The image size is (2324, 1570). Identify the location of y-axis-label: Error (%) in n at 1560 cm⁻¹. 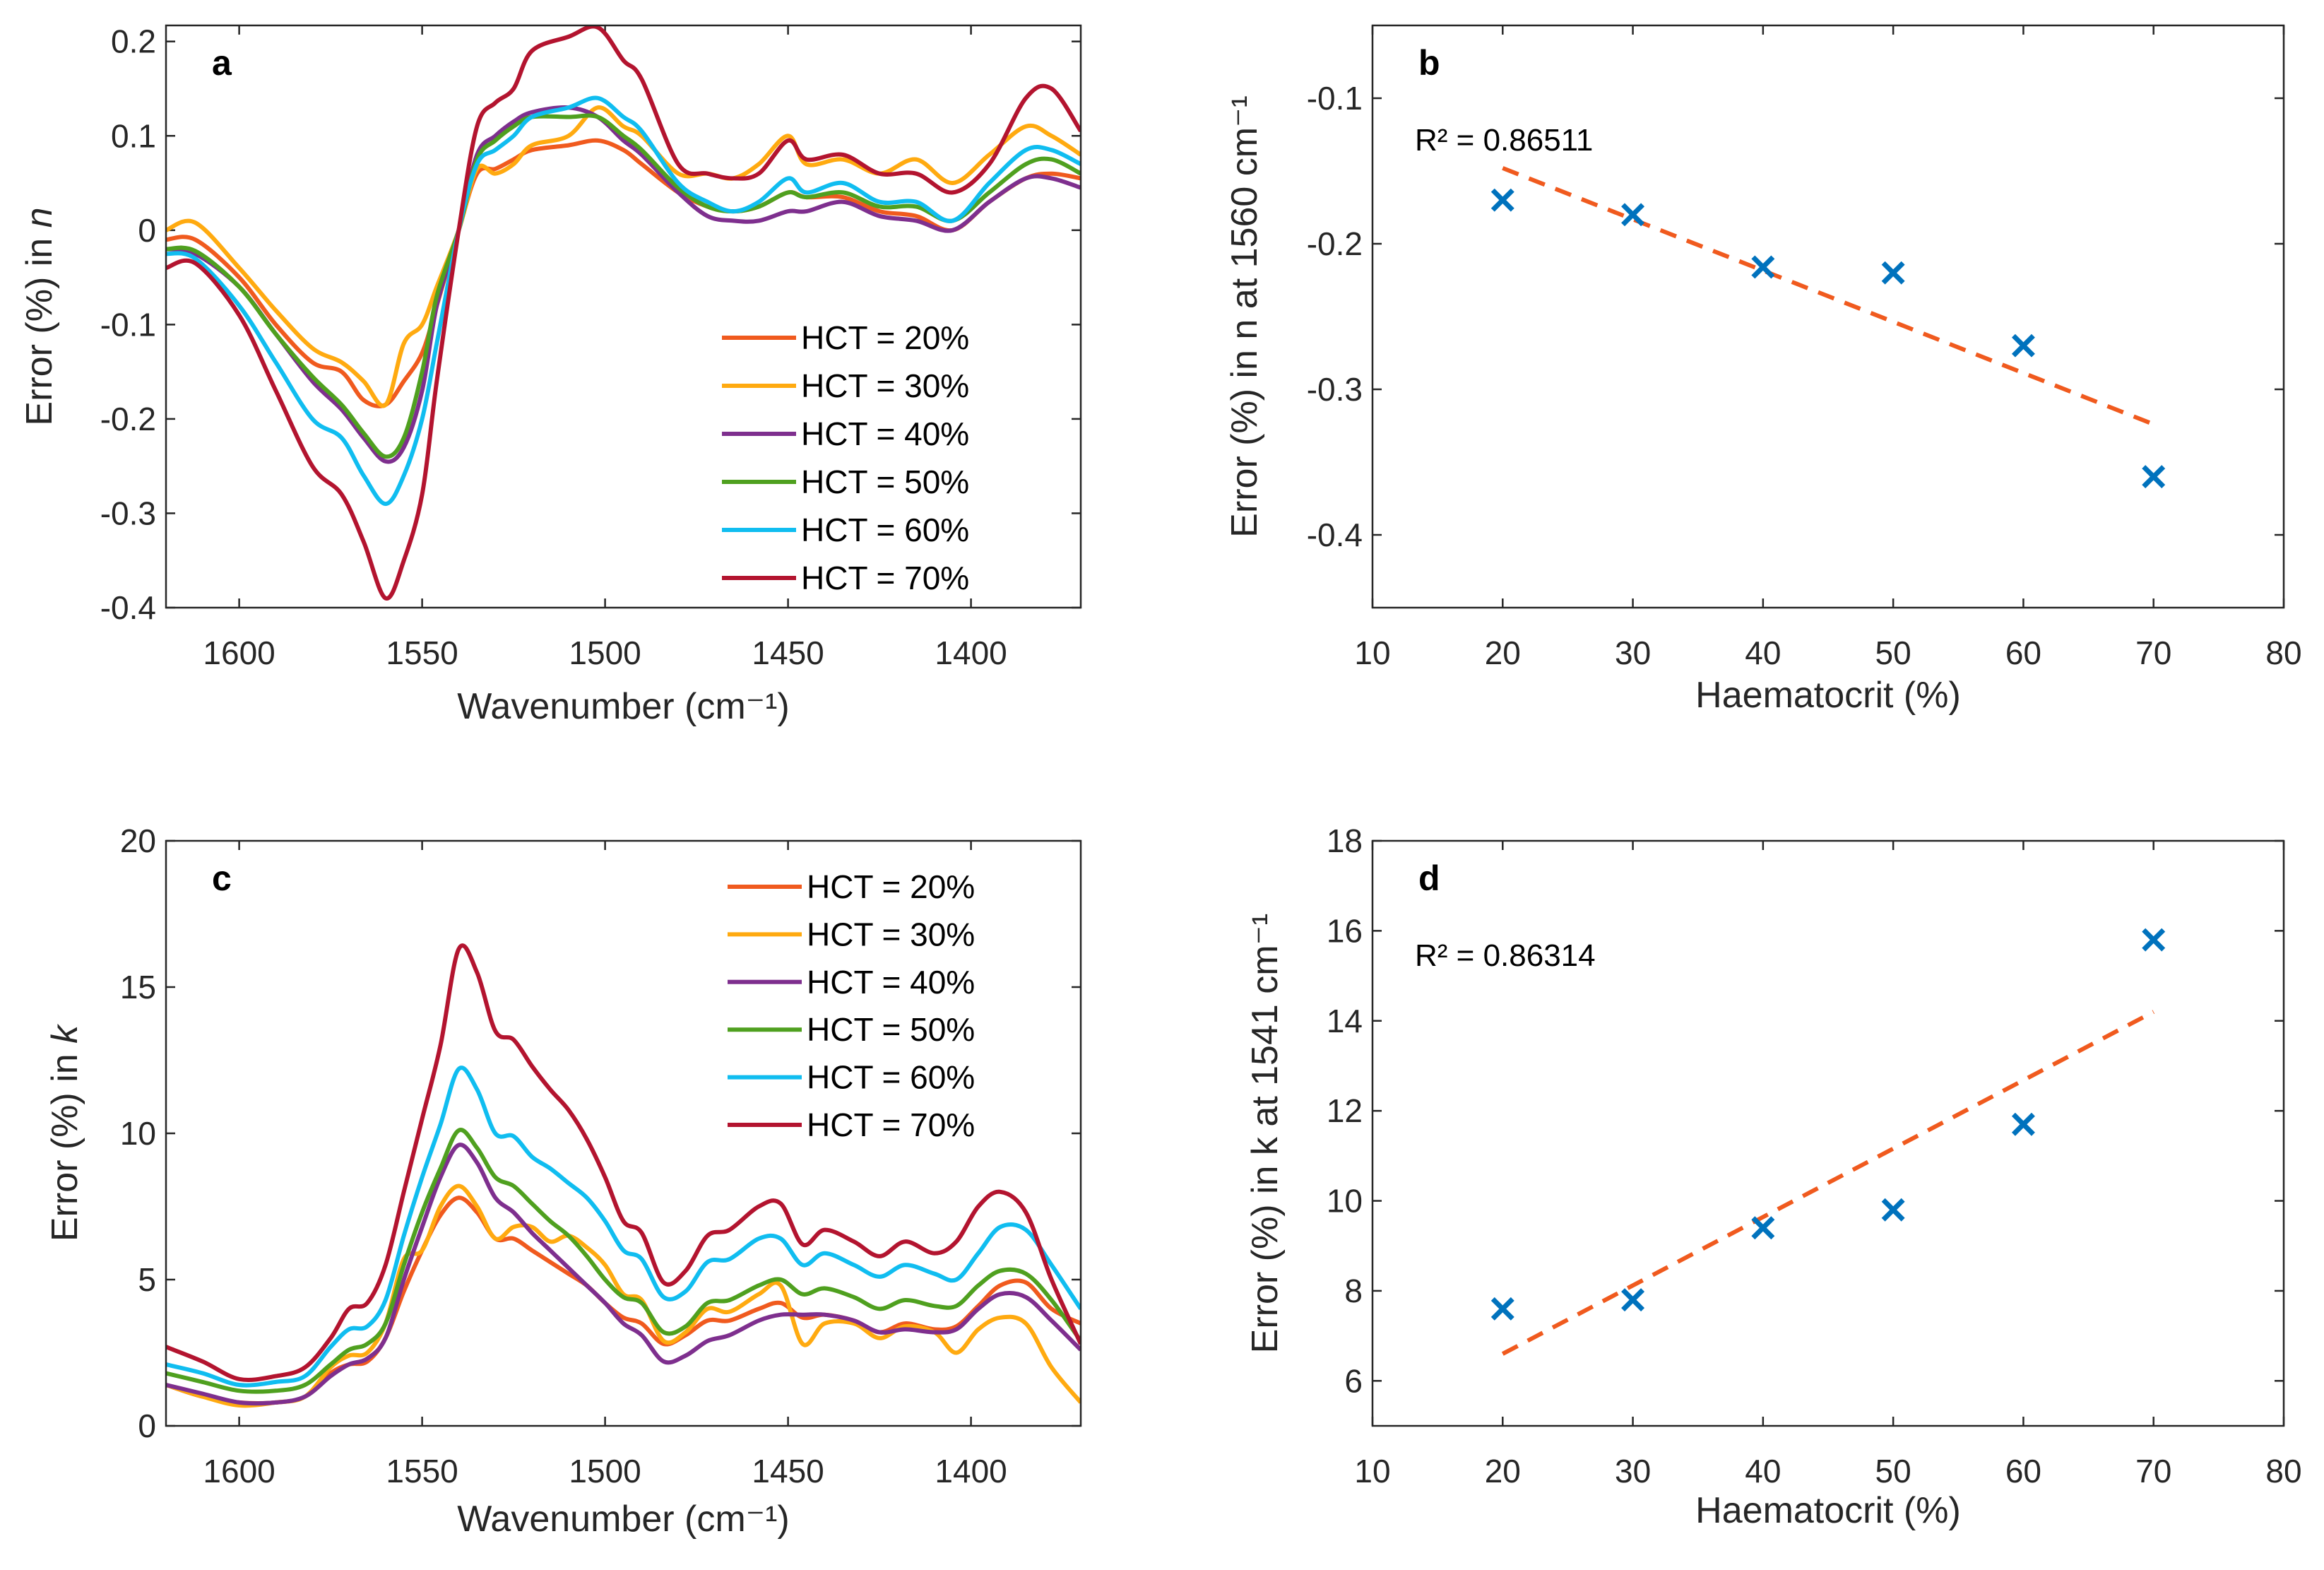
(1244, 316).